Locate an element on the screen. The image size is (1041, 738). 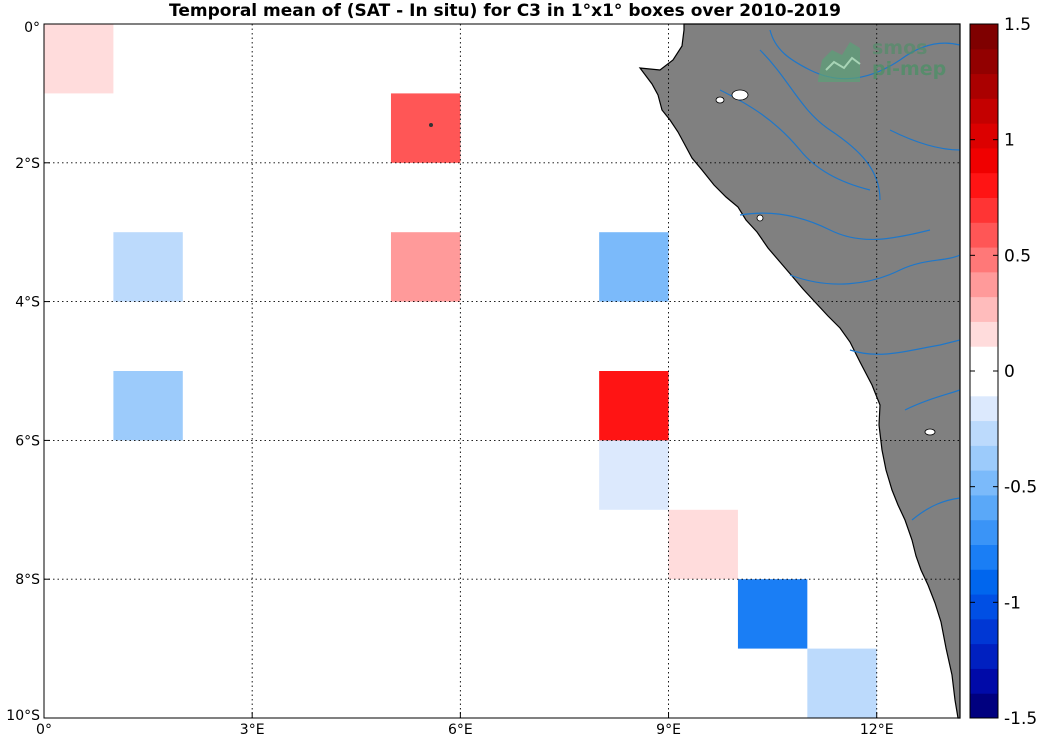
x-tick-label: 0° is located at coordinates (44, 730).